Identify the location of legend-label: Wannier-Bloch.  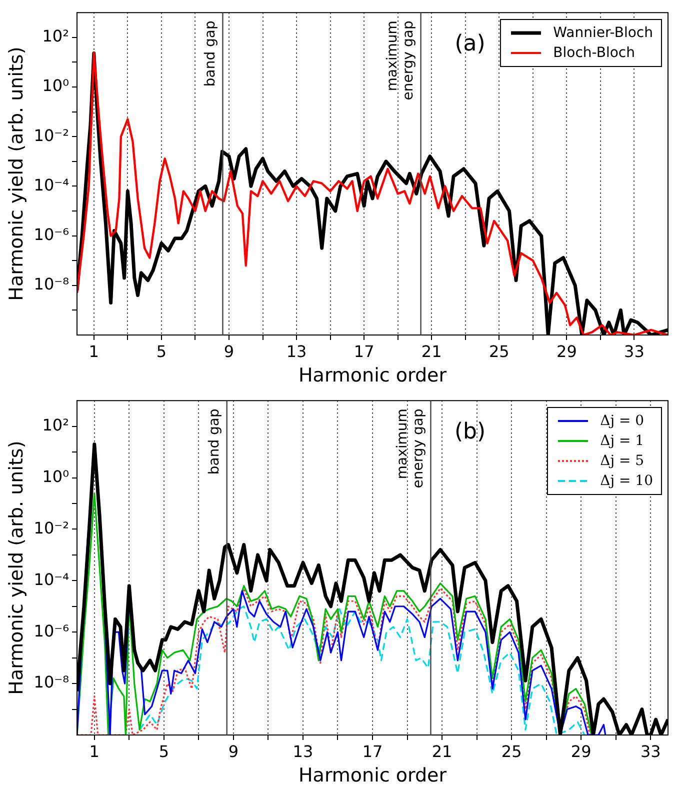
(603, 32).